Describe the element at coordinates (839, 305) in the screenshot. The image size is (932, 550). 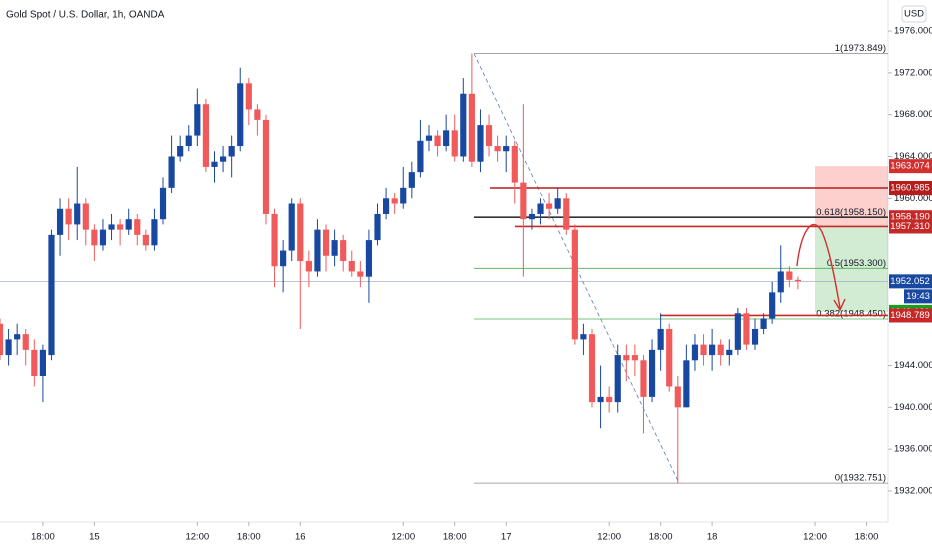
I see `projection-arrowhead` at that location.